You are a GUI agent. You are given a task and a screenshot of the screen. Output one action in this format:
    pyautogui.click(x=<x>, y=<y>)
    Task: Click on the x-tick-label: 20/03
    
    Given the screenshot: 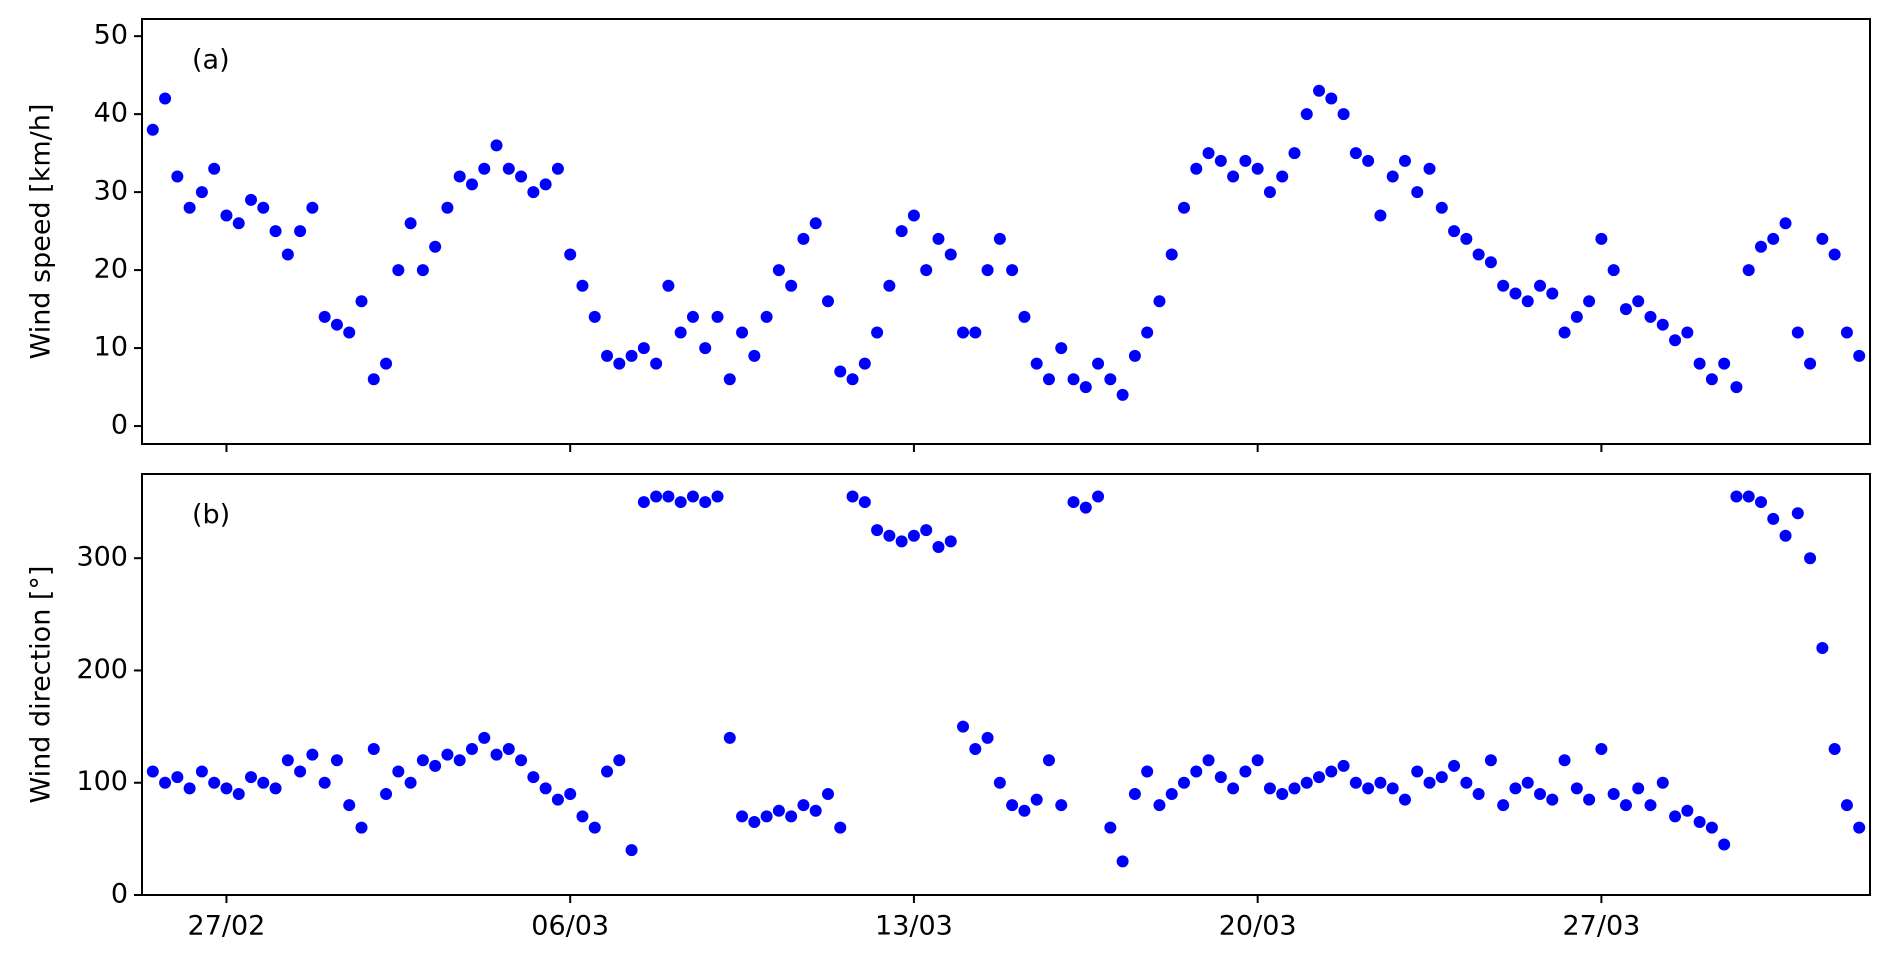 What is the action you would take?
    pyautogui.click(x=1258, y=926)
    